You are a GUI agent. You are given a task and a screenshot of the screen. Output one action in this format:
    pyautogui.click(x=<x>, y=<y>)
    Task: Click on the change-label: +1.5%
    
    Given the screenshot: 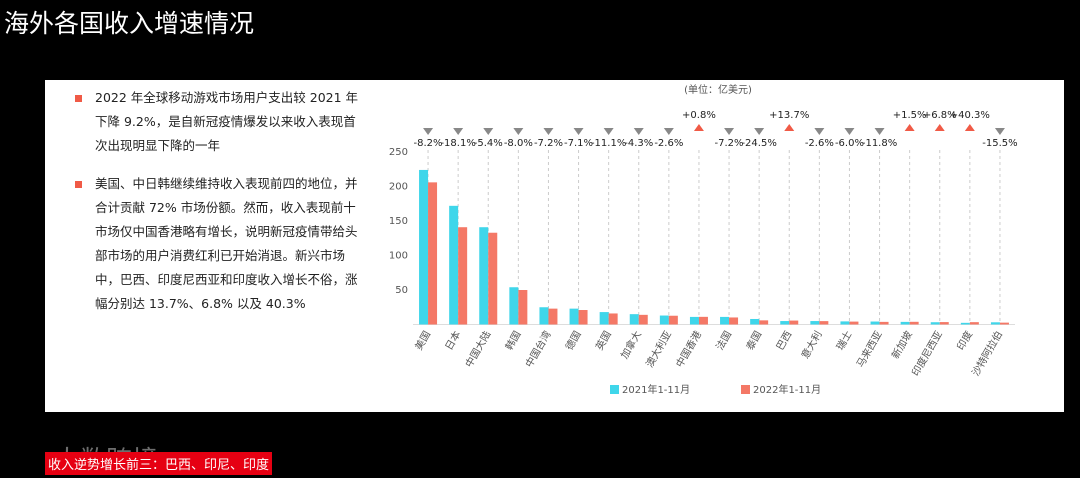 What is the action you would take?
    pyautogui.click(x=910, y=115)
    